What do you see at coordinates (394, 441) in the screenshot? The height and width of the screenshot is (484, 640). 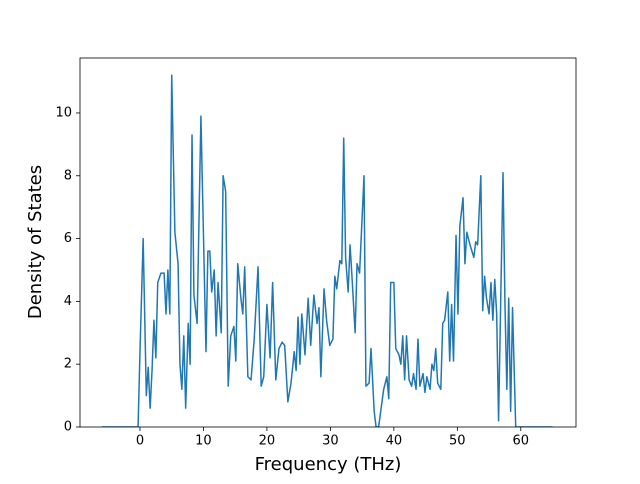 I see `x-tick-label: 40` at bounding box center [394, 441].